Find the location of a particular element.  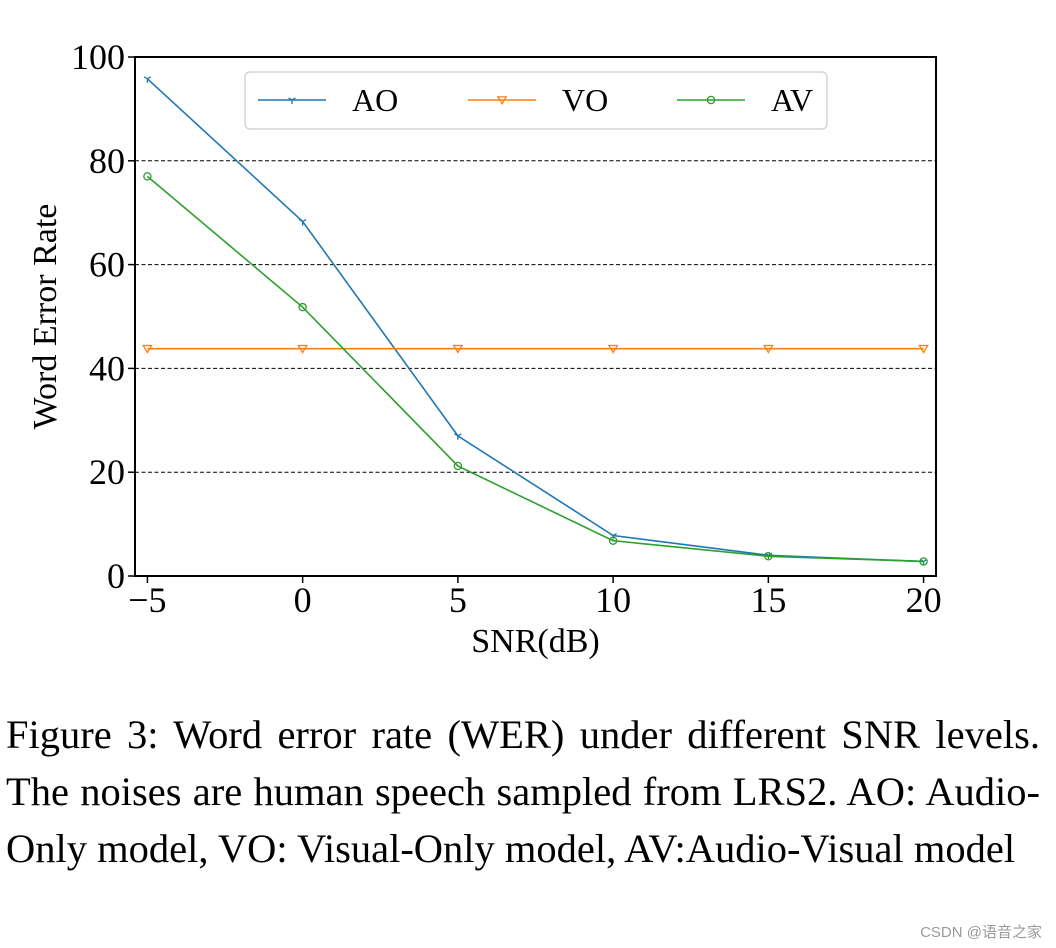

legend: AO VO AV is located at coordinates (536, 100).